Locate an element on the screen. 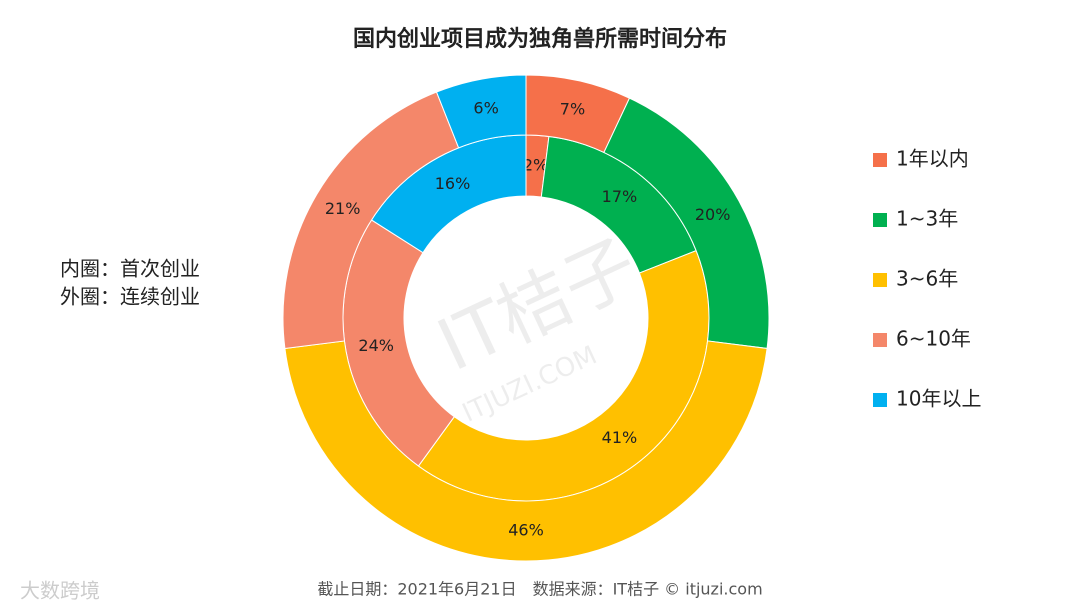 This screenshot has height=612, width=1080. data-label: 16% is located at coordinates (453, 183).